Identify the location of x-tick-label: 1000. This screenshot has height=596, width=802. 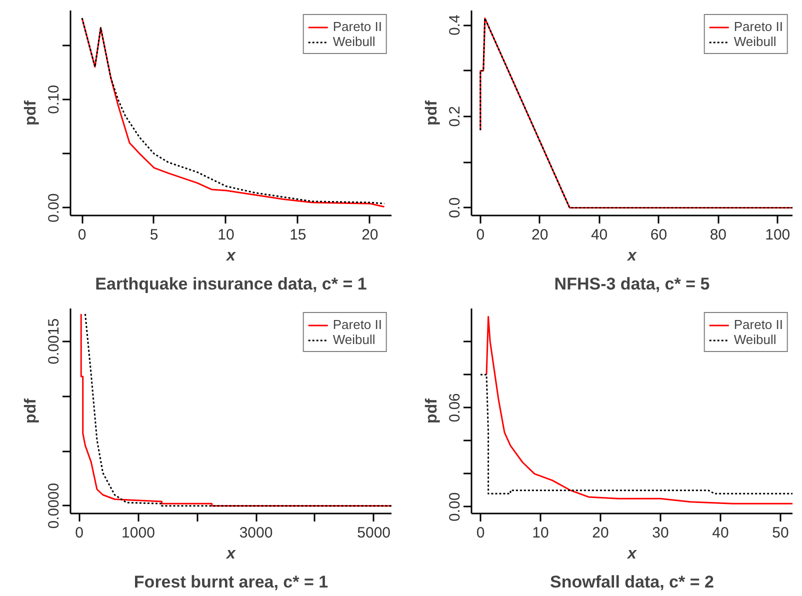
(138, 533).